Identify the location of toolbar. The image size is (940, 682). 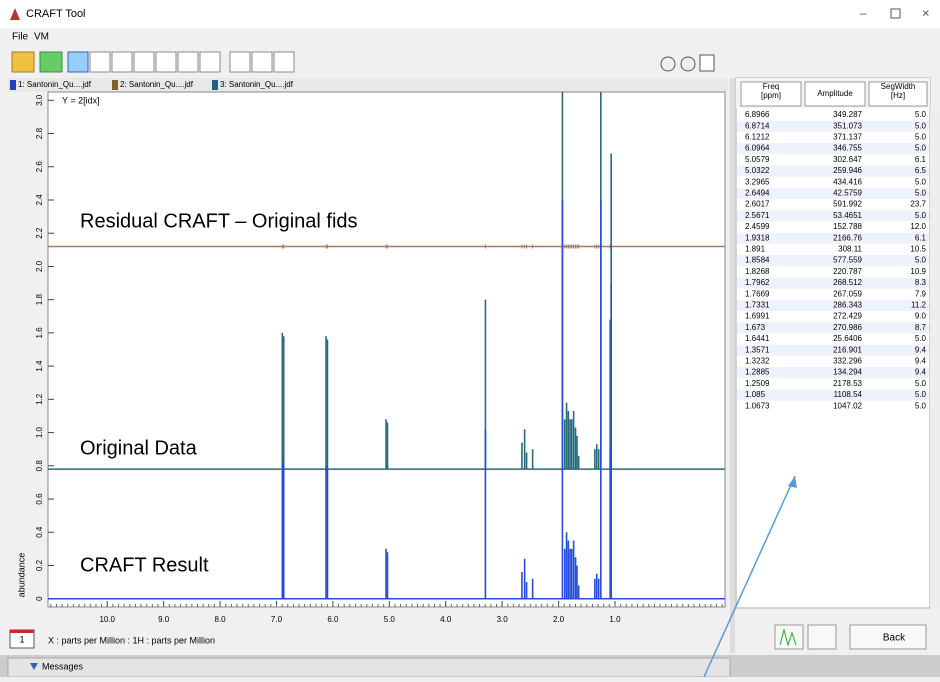
(363, 62).